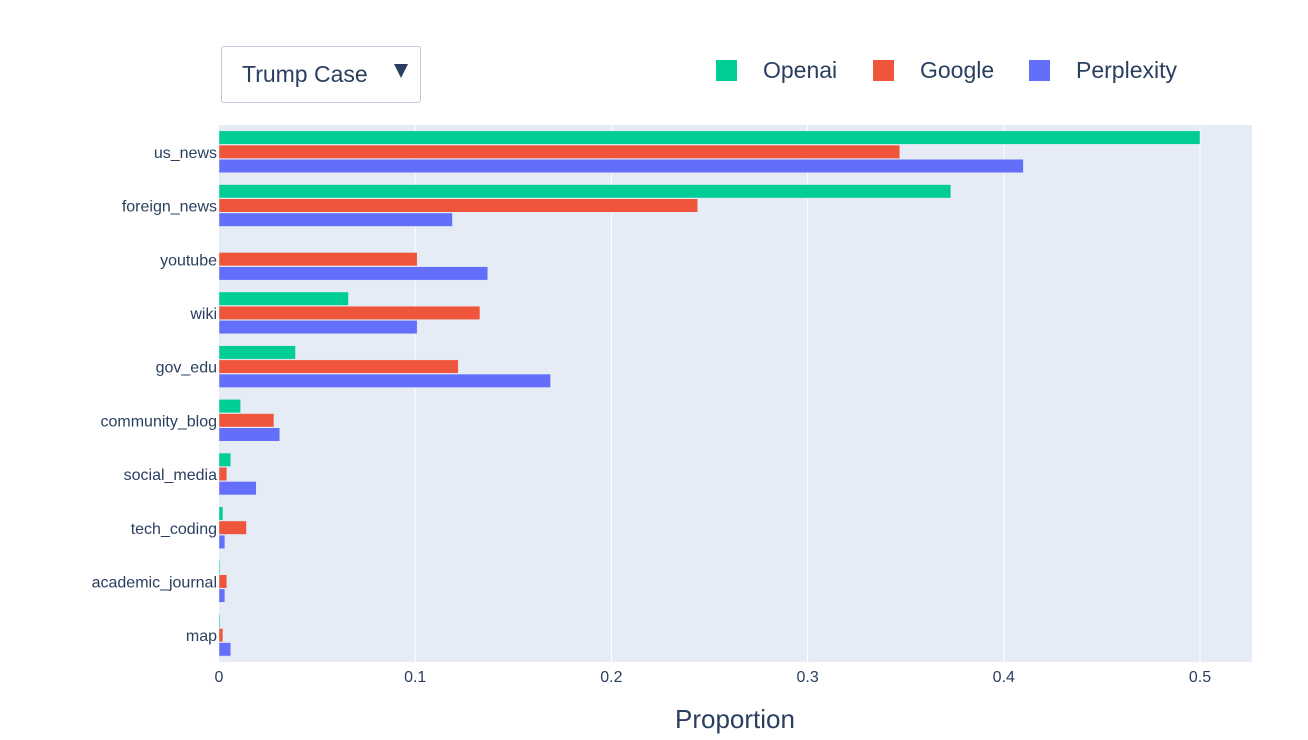  I want to click on bar-openai-gov-edu, so click(257, 352).